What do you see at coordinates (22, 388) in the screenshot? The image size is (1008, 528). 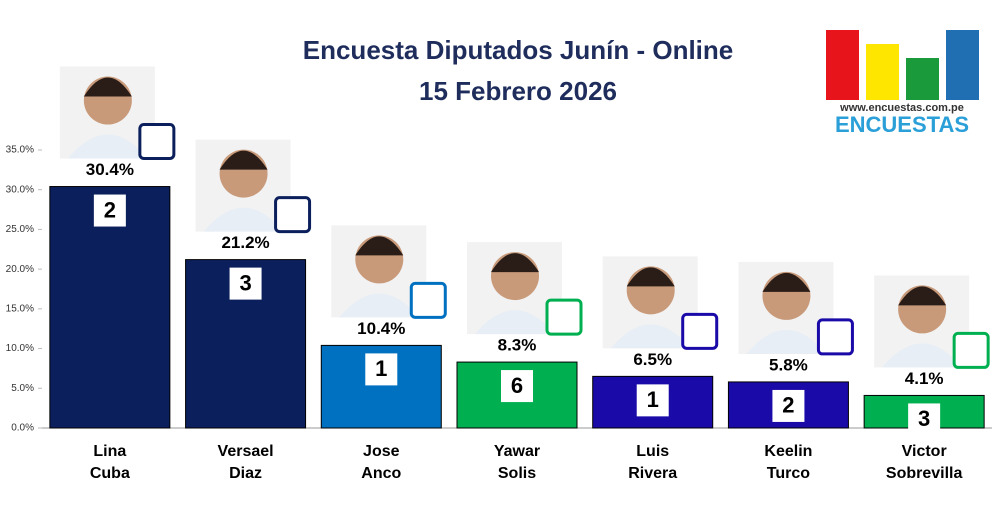 I see `y-tick-label: 5.0%` at bounding box center [22, 388].